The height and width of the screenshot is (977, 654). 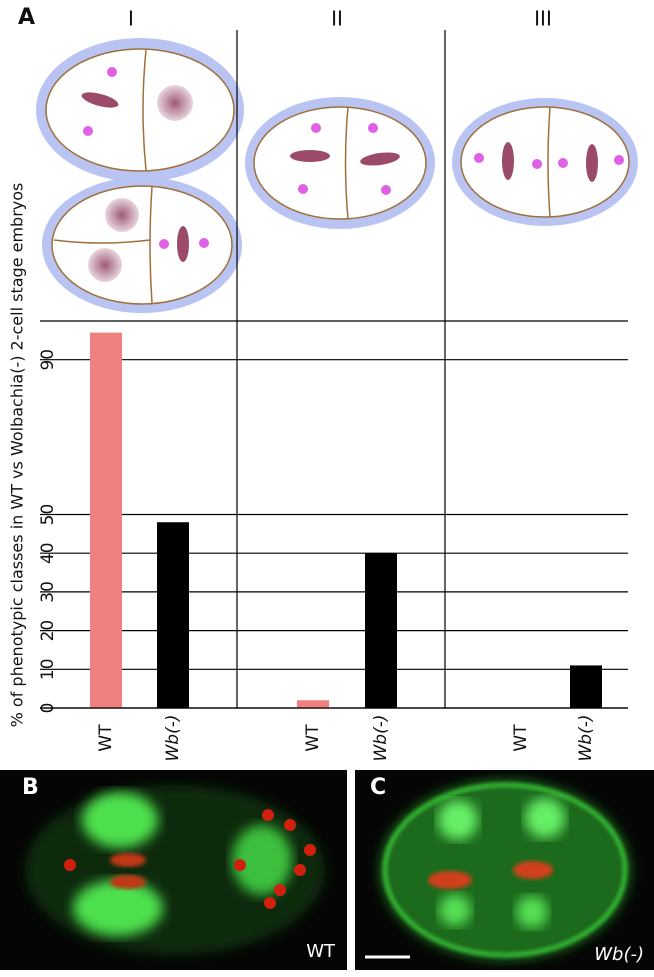 What do you see at coordinates (173, 870) in the screenshot?
I see `micrograph: B WT` at bounding box center [173, 870].